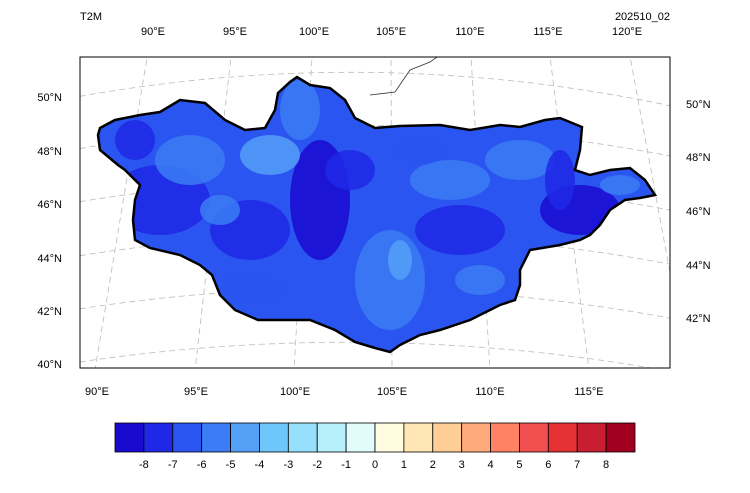  Describe the element at coordinates (404, 465) in the screenshot. I see `colorbar-label: 1` at that location.